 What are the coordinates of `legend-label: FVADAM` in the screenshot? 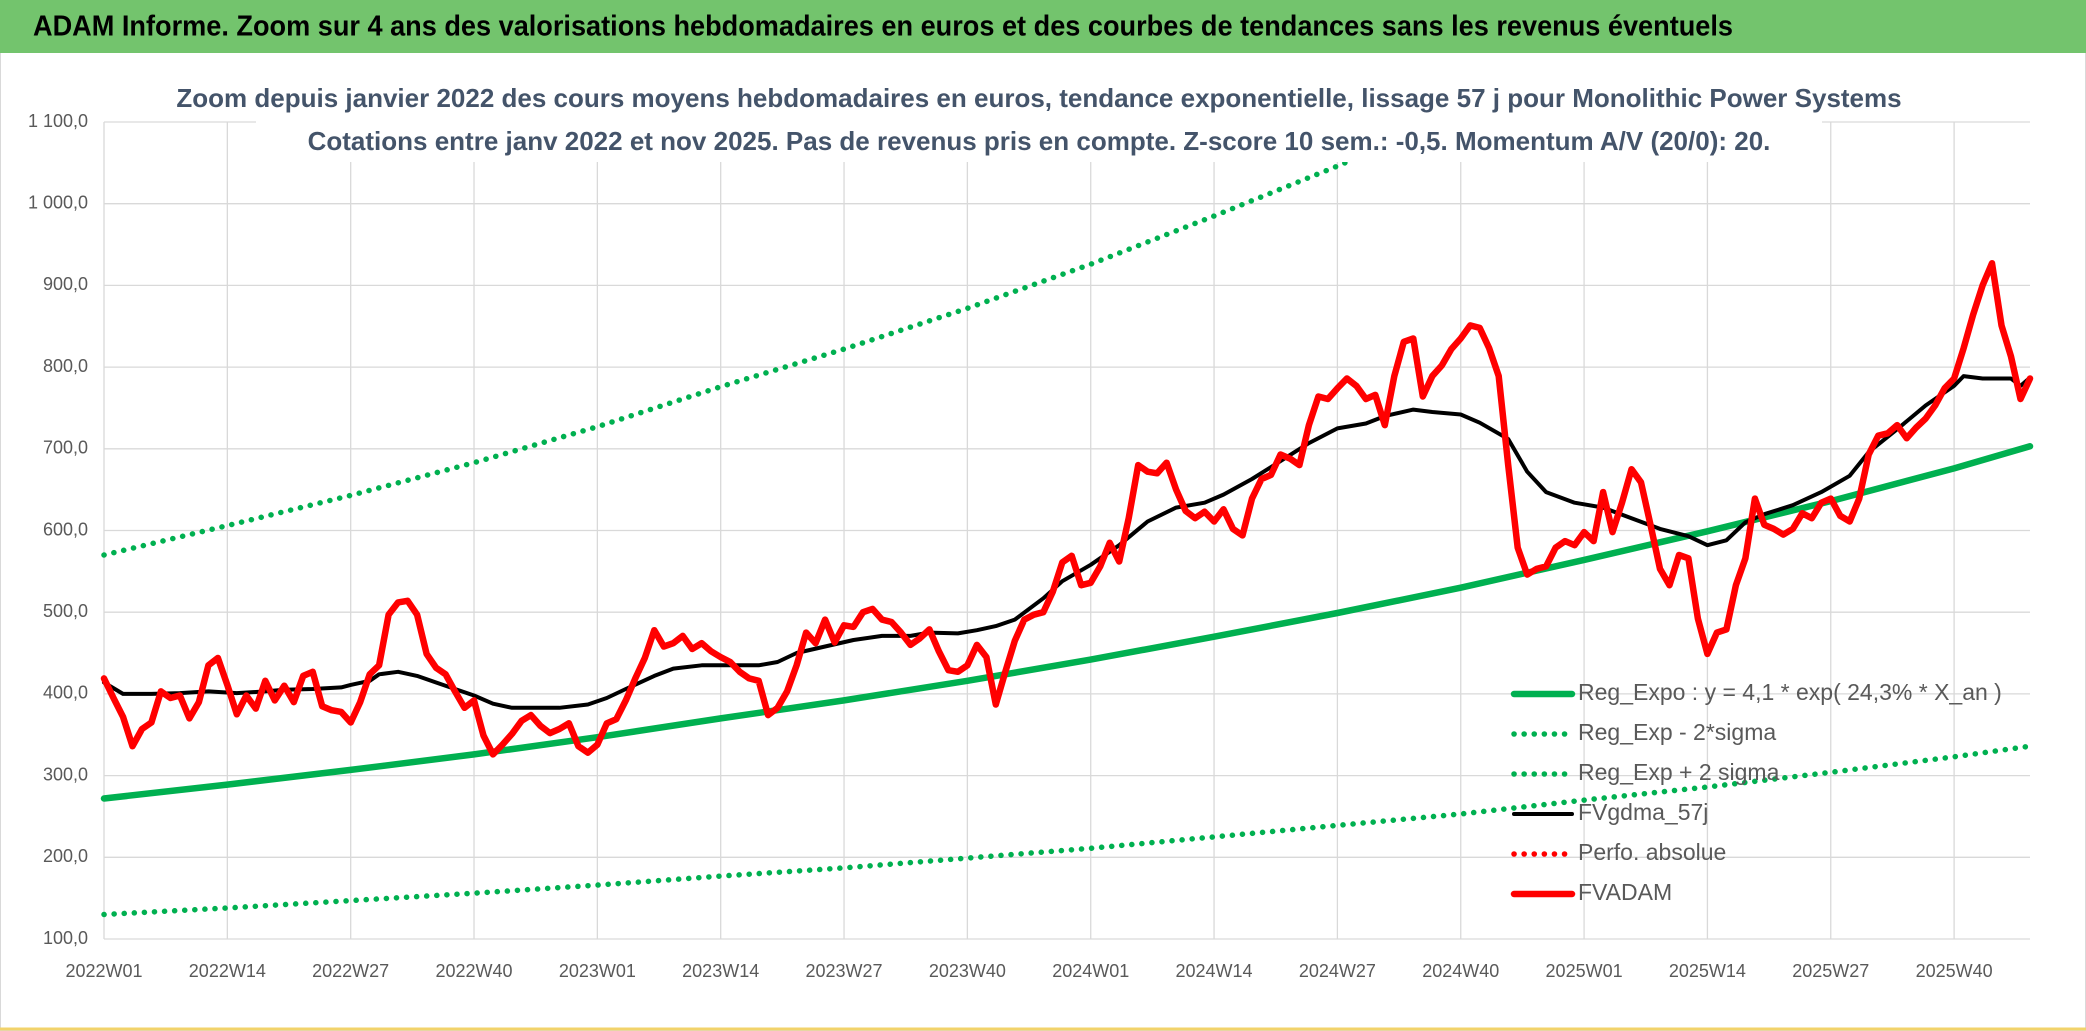 It's located at (1625, 892).